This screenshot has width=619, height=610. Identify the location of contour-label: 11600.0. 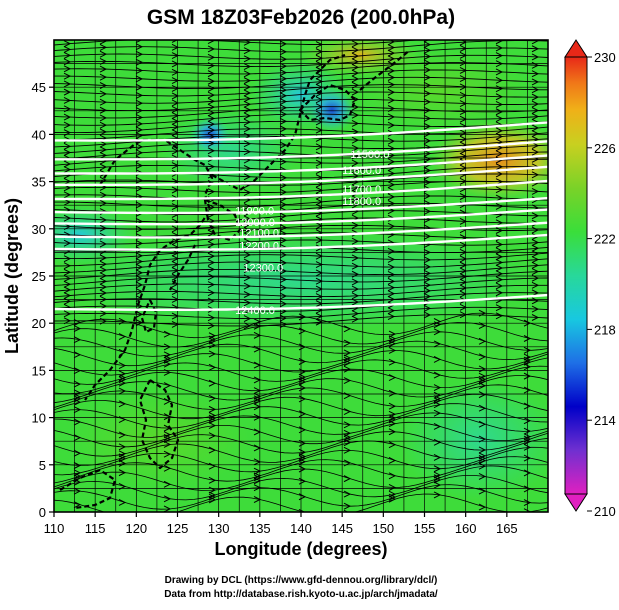
(361, 171).